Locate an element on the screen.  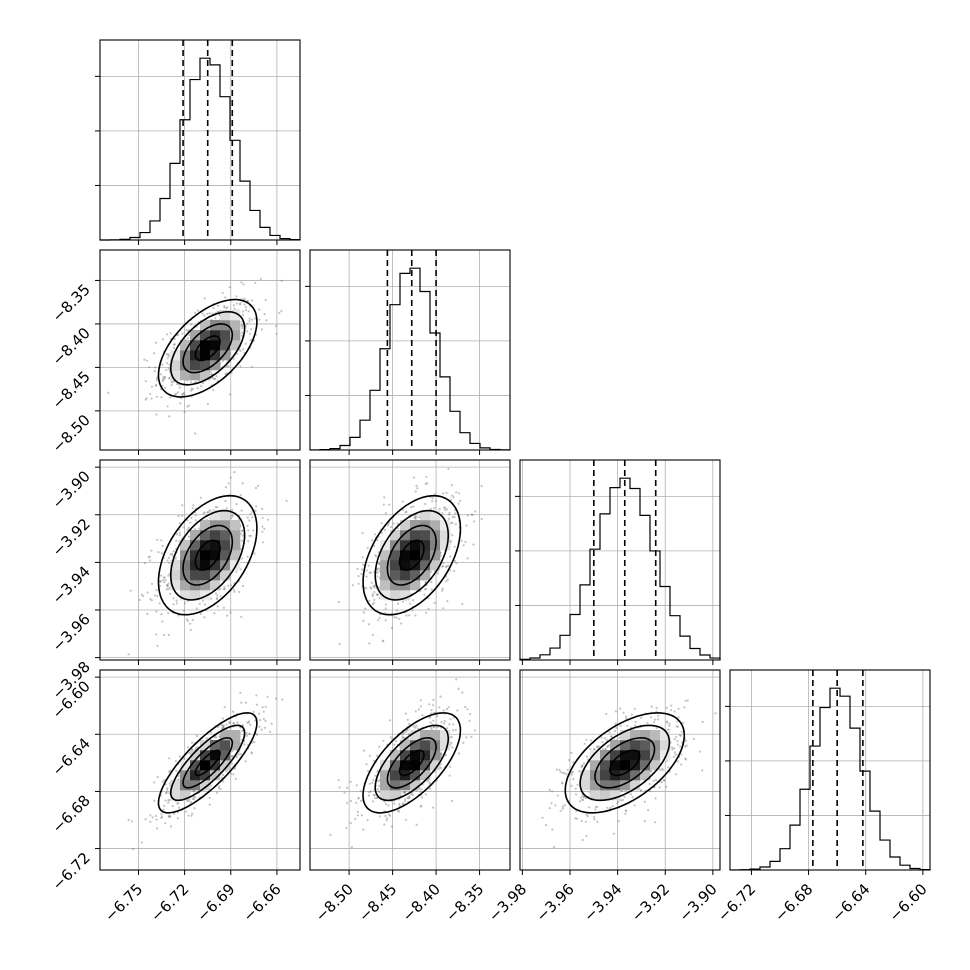
y-tick-label: −3.96 is located at coordinates (71, 632).